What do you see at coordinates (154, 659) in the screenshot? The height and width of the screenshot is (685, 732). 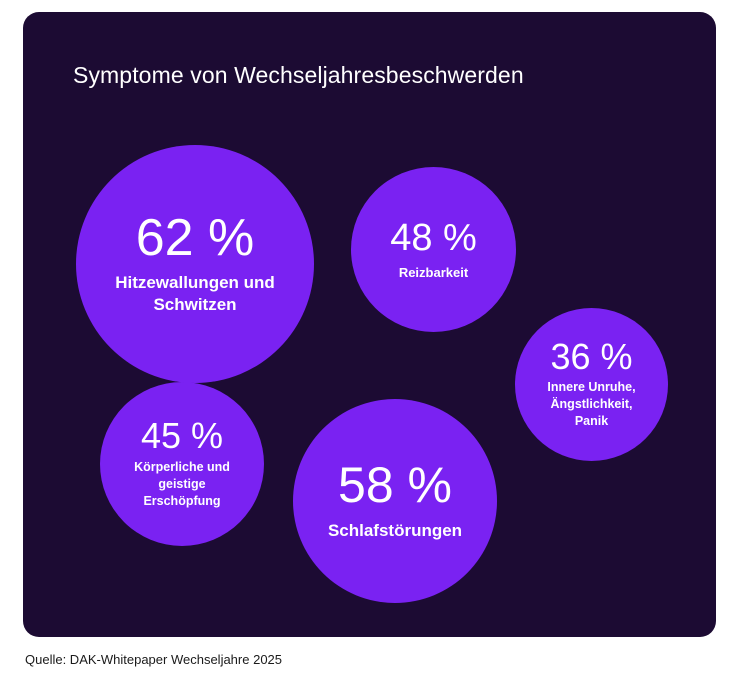 I see `source-note: Quelle: DAK-Whitepaper Wechseljahre 2025` at bounding box center [154, 659].